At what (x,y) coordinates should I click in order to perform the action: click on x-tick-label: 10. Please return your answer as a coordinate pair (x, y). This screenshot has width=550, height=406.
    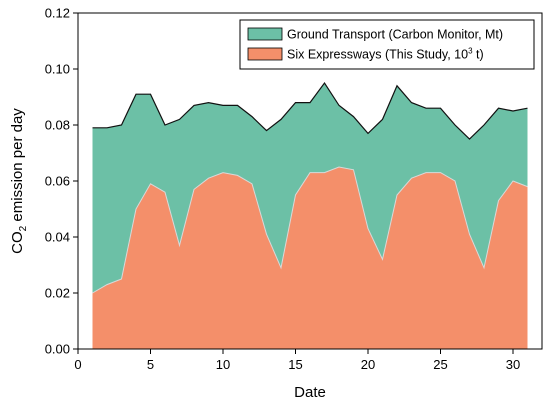
    Looking at the image, I should click on (223, 364).